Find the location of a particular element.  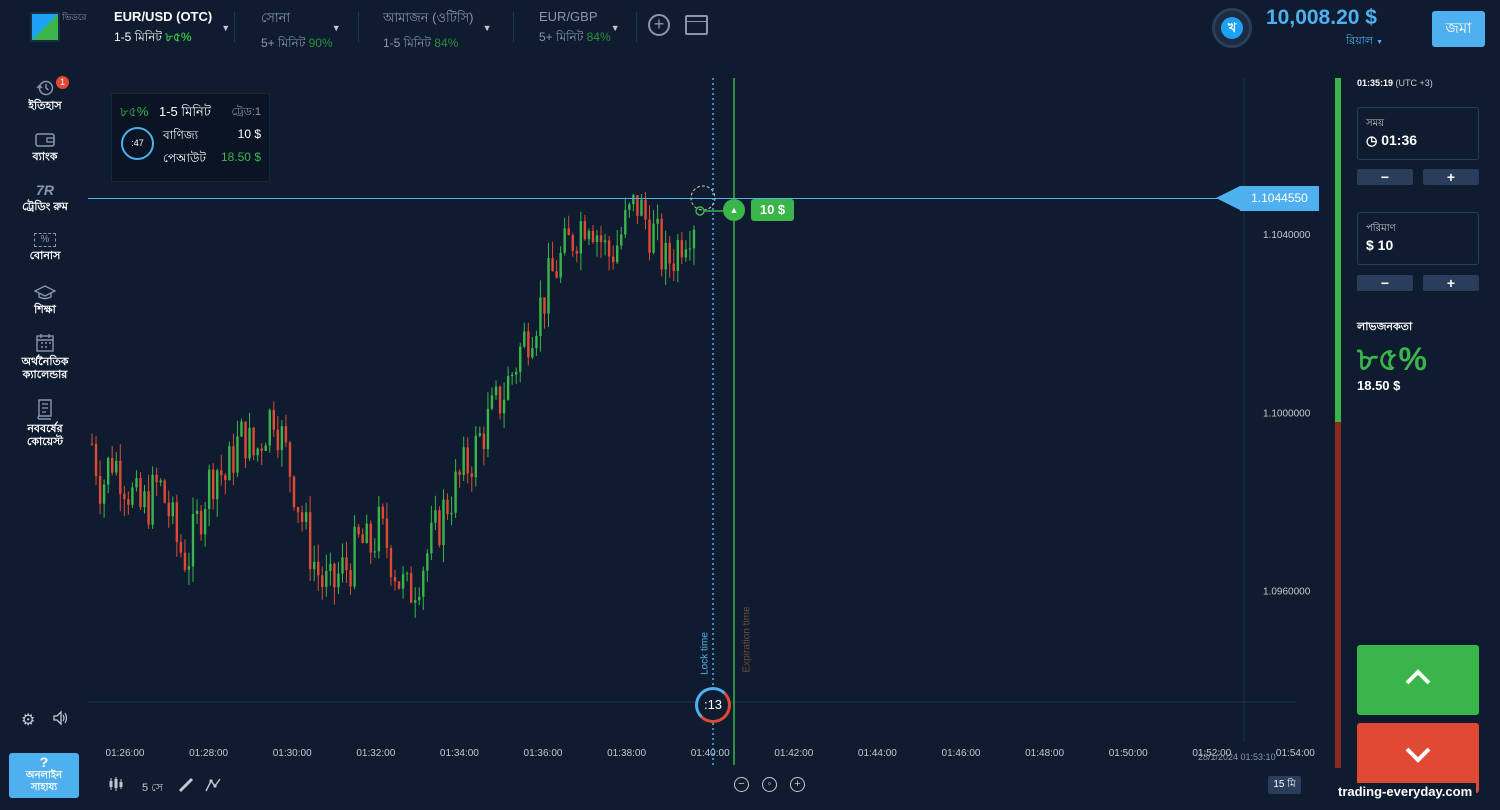

divider is located at coordinates (636, 27).